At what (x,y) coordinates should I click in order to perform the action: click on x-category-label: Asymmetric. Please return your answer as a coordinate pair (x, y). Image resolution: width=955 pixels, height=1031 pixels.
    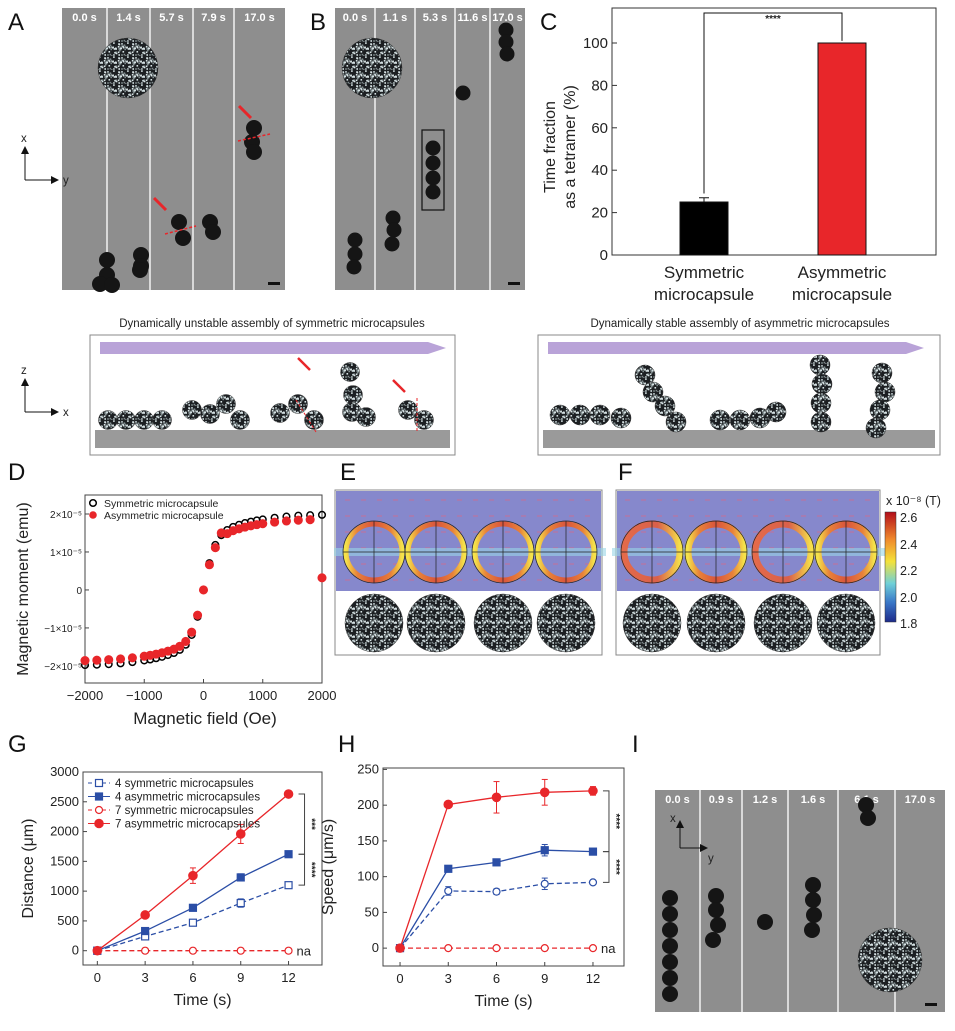
    Looking at the image, I should click on (842, 272).